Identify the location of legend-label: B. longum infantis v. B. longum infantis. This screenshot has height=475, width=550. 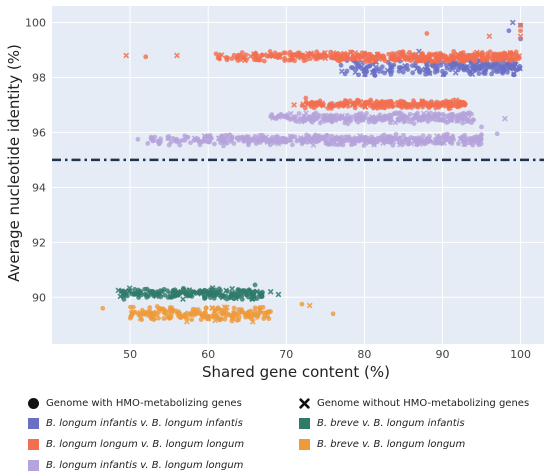
(144, 423).